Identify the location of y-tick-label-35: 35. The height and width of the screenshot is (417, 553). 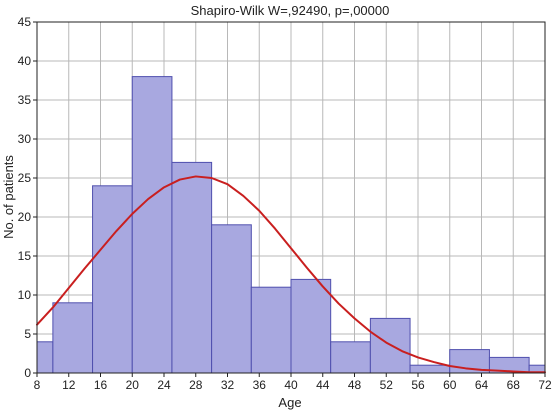
(25, 100).